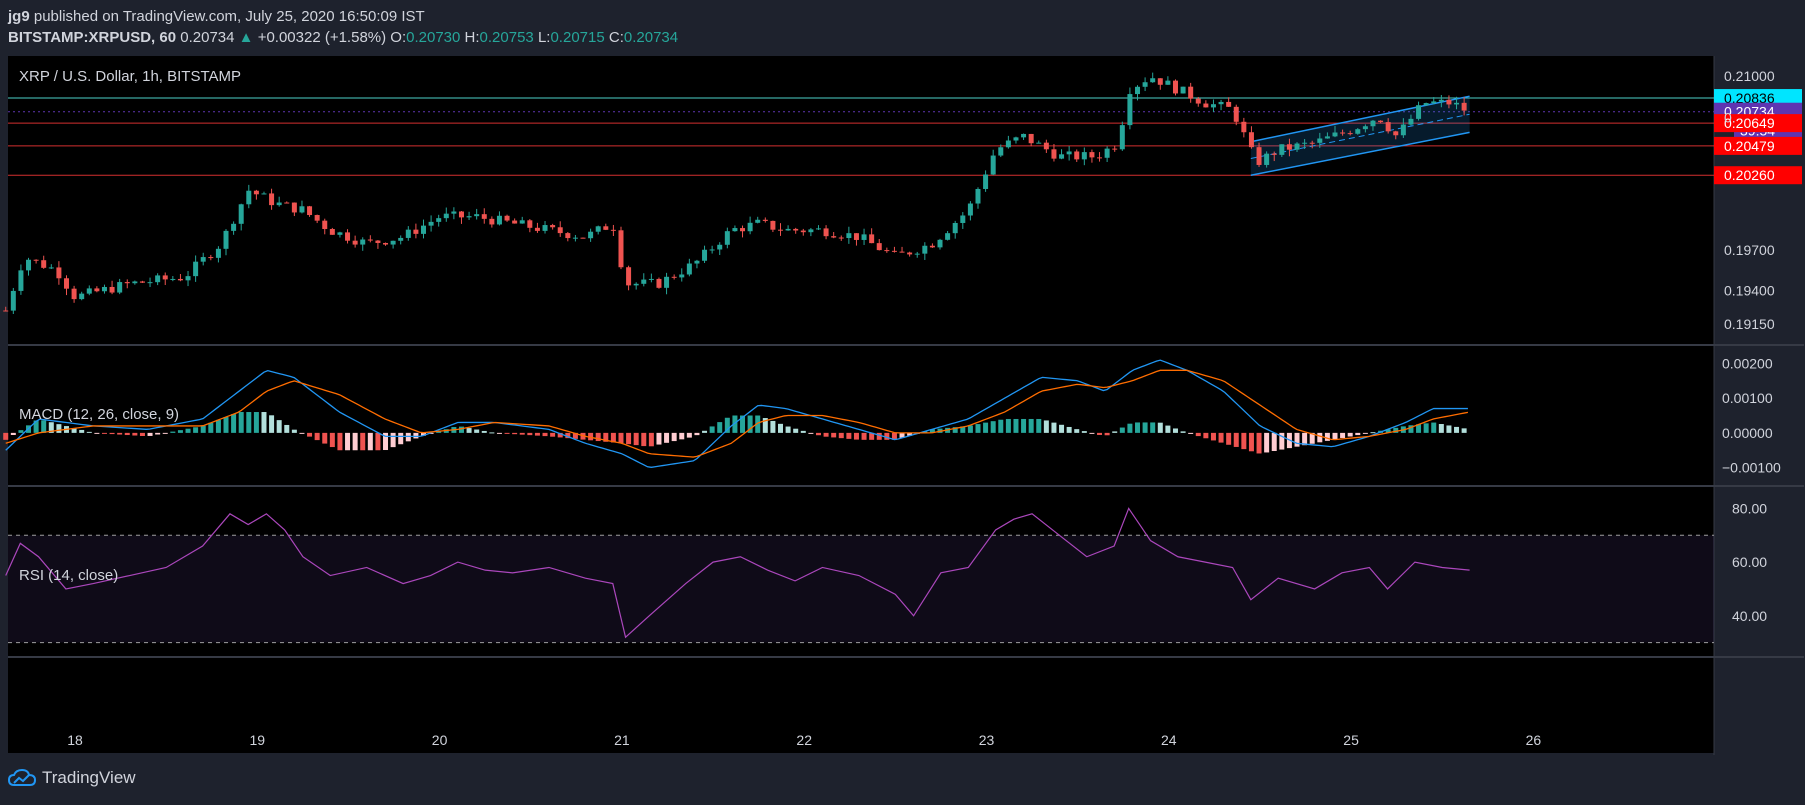 This screenshot has height=805, width=1805. What do you see at coordinates (19, 16) in the screenshot?
I see `author-name: jg9` at bounding box center [19, 16].